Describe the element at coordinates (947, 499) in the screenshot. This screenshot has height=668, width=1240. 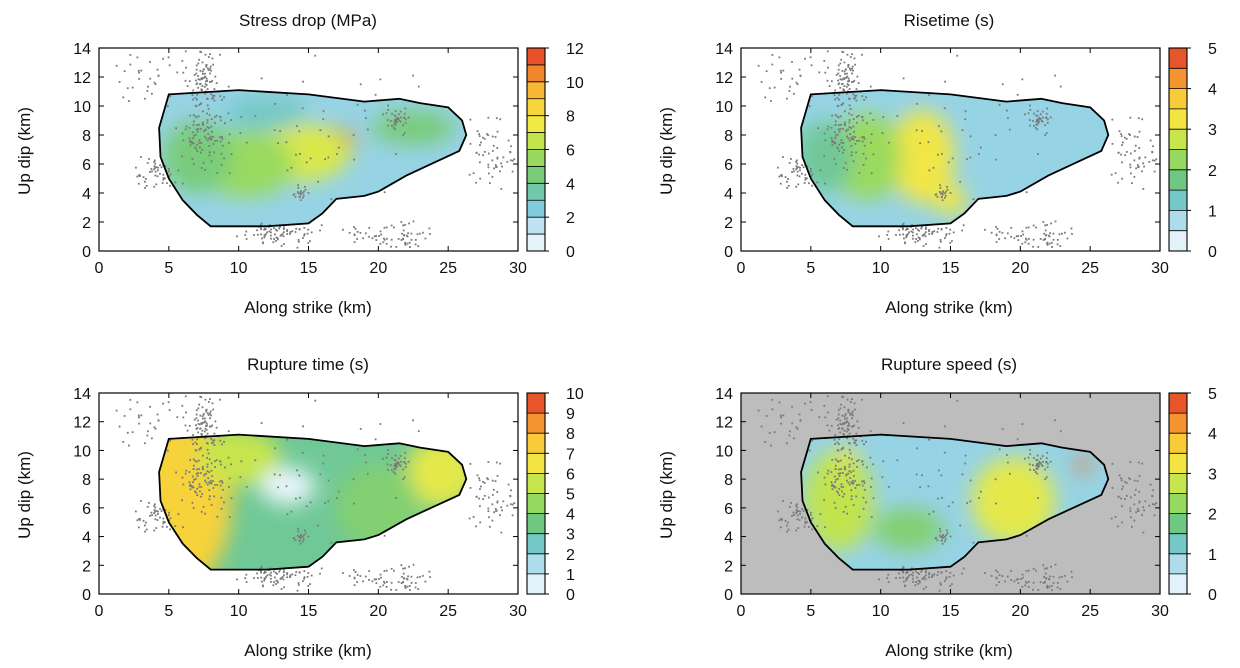
I see `field-hotspots` at that location.